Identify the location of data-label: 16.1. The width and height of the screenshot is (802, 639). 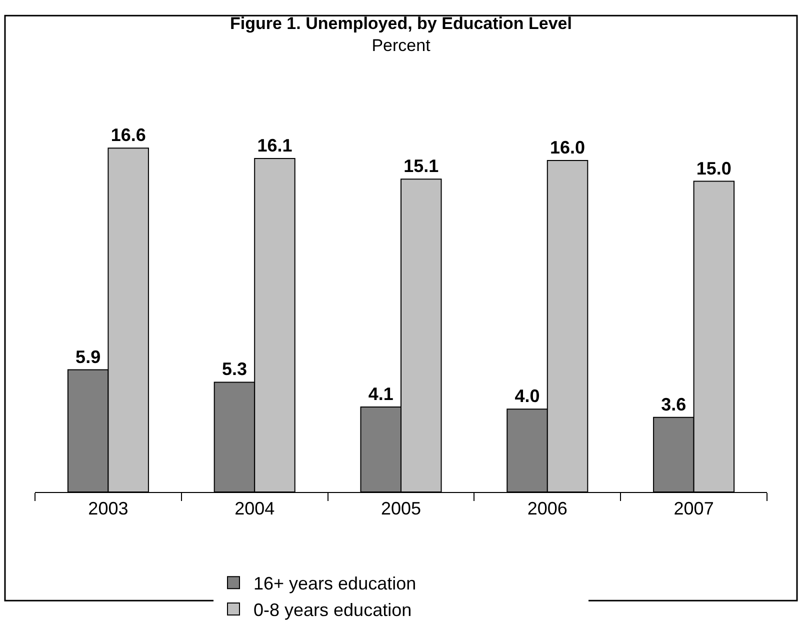
(274, 145).